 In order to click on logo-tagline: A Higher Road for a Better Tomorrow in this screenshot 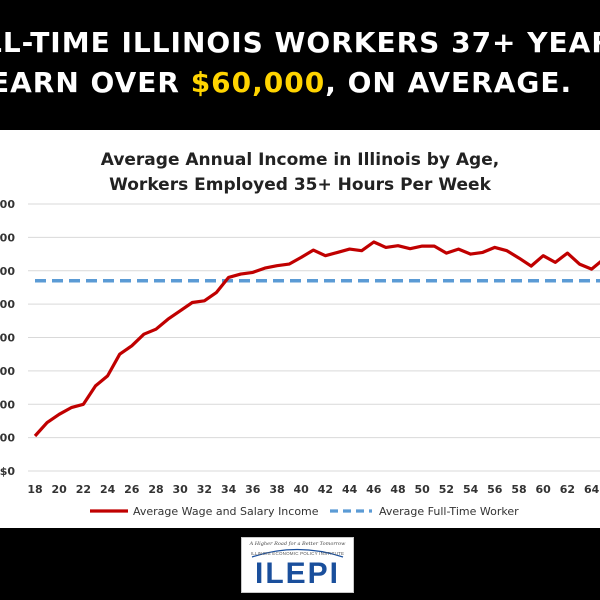, I will do `click(297, 544)`.